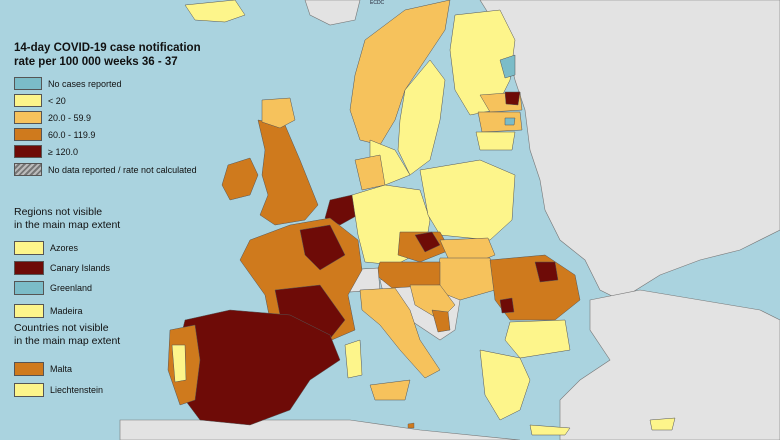 This screenshot has width=780, height=440. Describe the element at coordinates (72, 134) in the screenshot. I see `legend-label: 60.0 - 119.9` at that location.